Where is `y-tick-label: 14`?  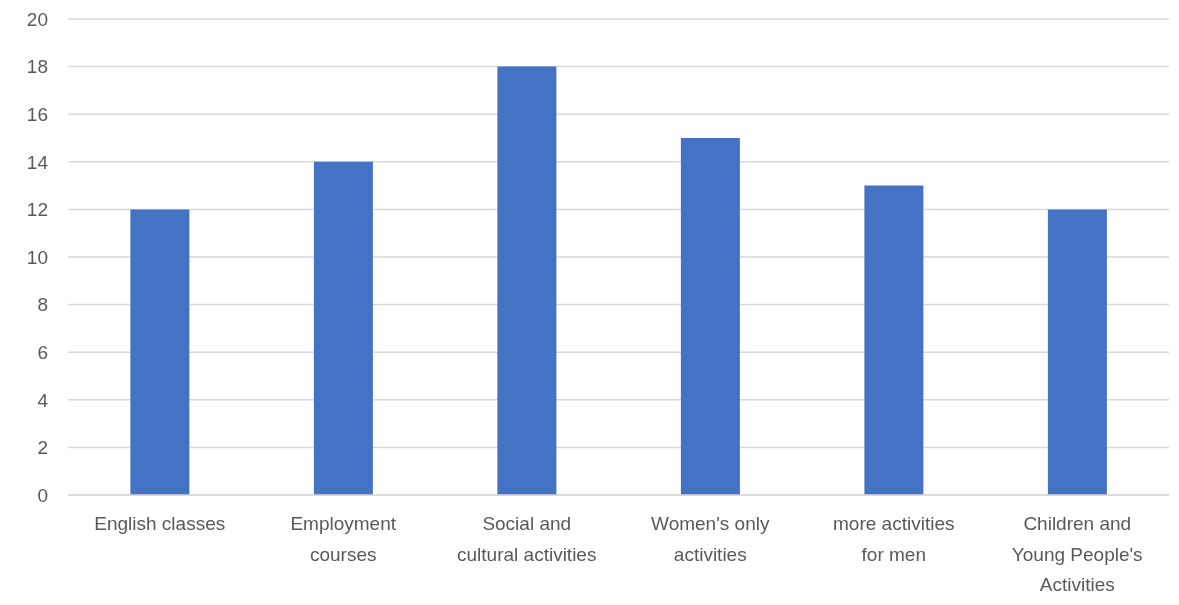 y-tick-label: 14 is located at coordinates (37, 162).